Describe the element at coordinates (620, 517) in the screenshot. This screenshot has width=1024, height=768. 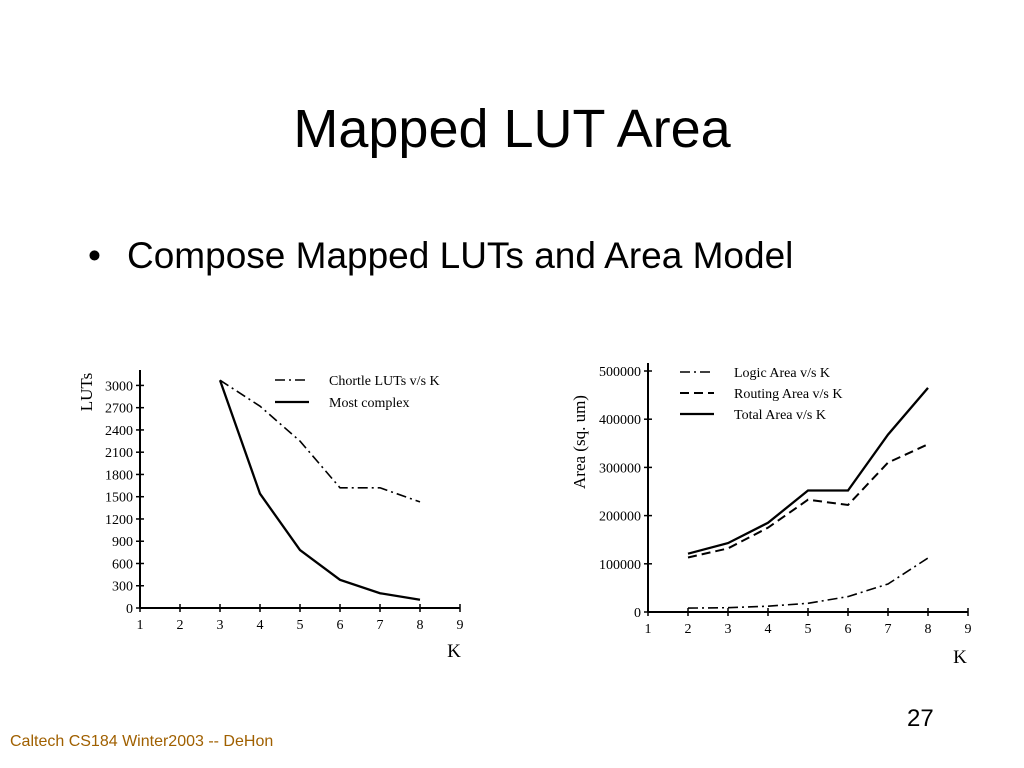
I see `y-tick-label: 200000` at that location.